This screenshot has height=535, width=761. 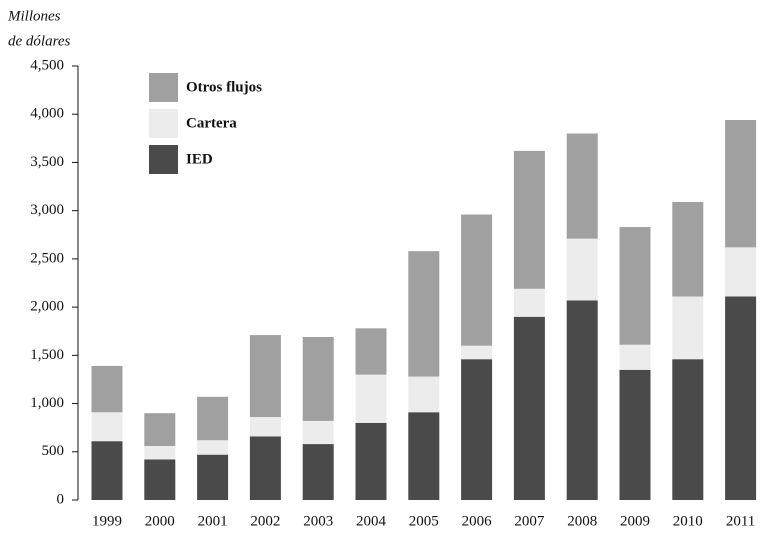 What do you see at coordinates (635, 521) in the screenshot?
I see `x-tick-label: 2009` at bounding box center [635, 521].